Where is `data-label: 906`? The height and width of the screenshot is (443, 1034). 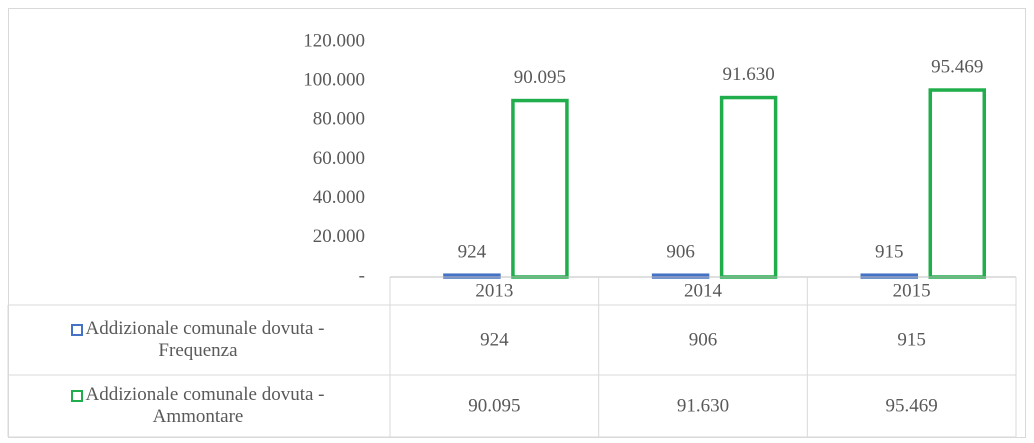 data-label: 906 is located at coordinates (680, 252).